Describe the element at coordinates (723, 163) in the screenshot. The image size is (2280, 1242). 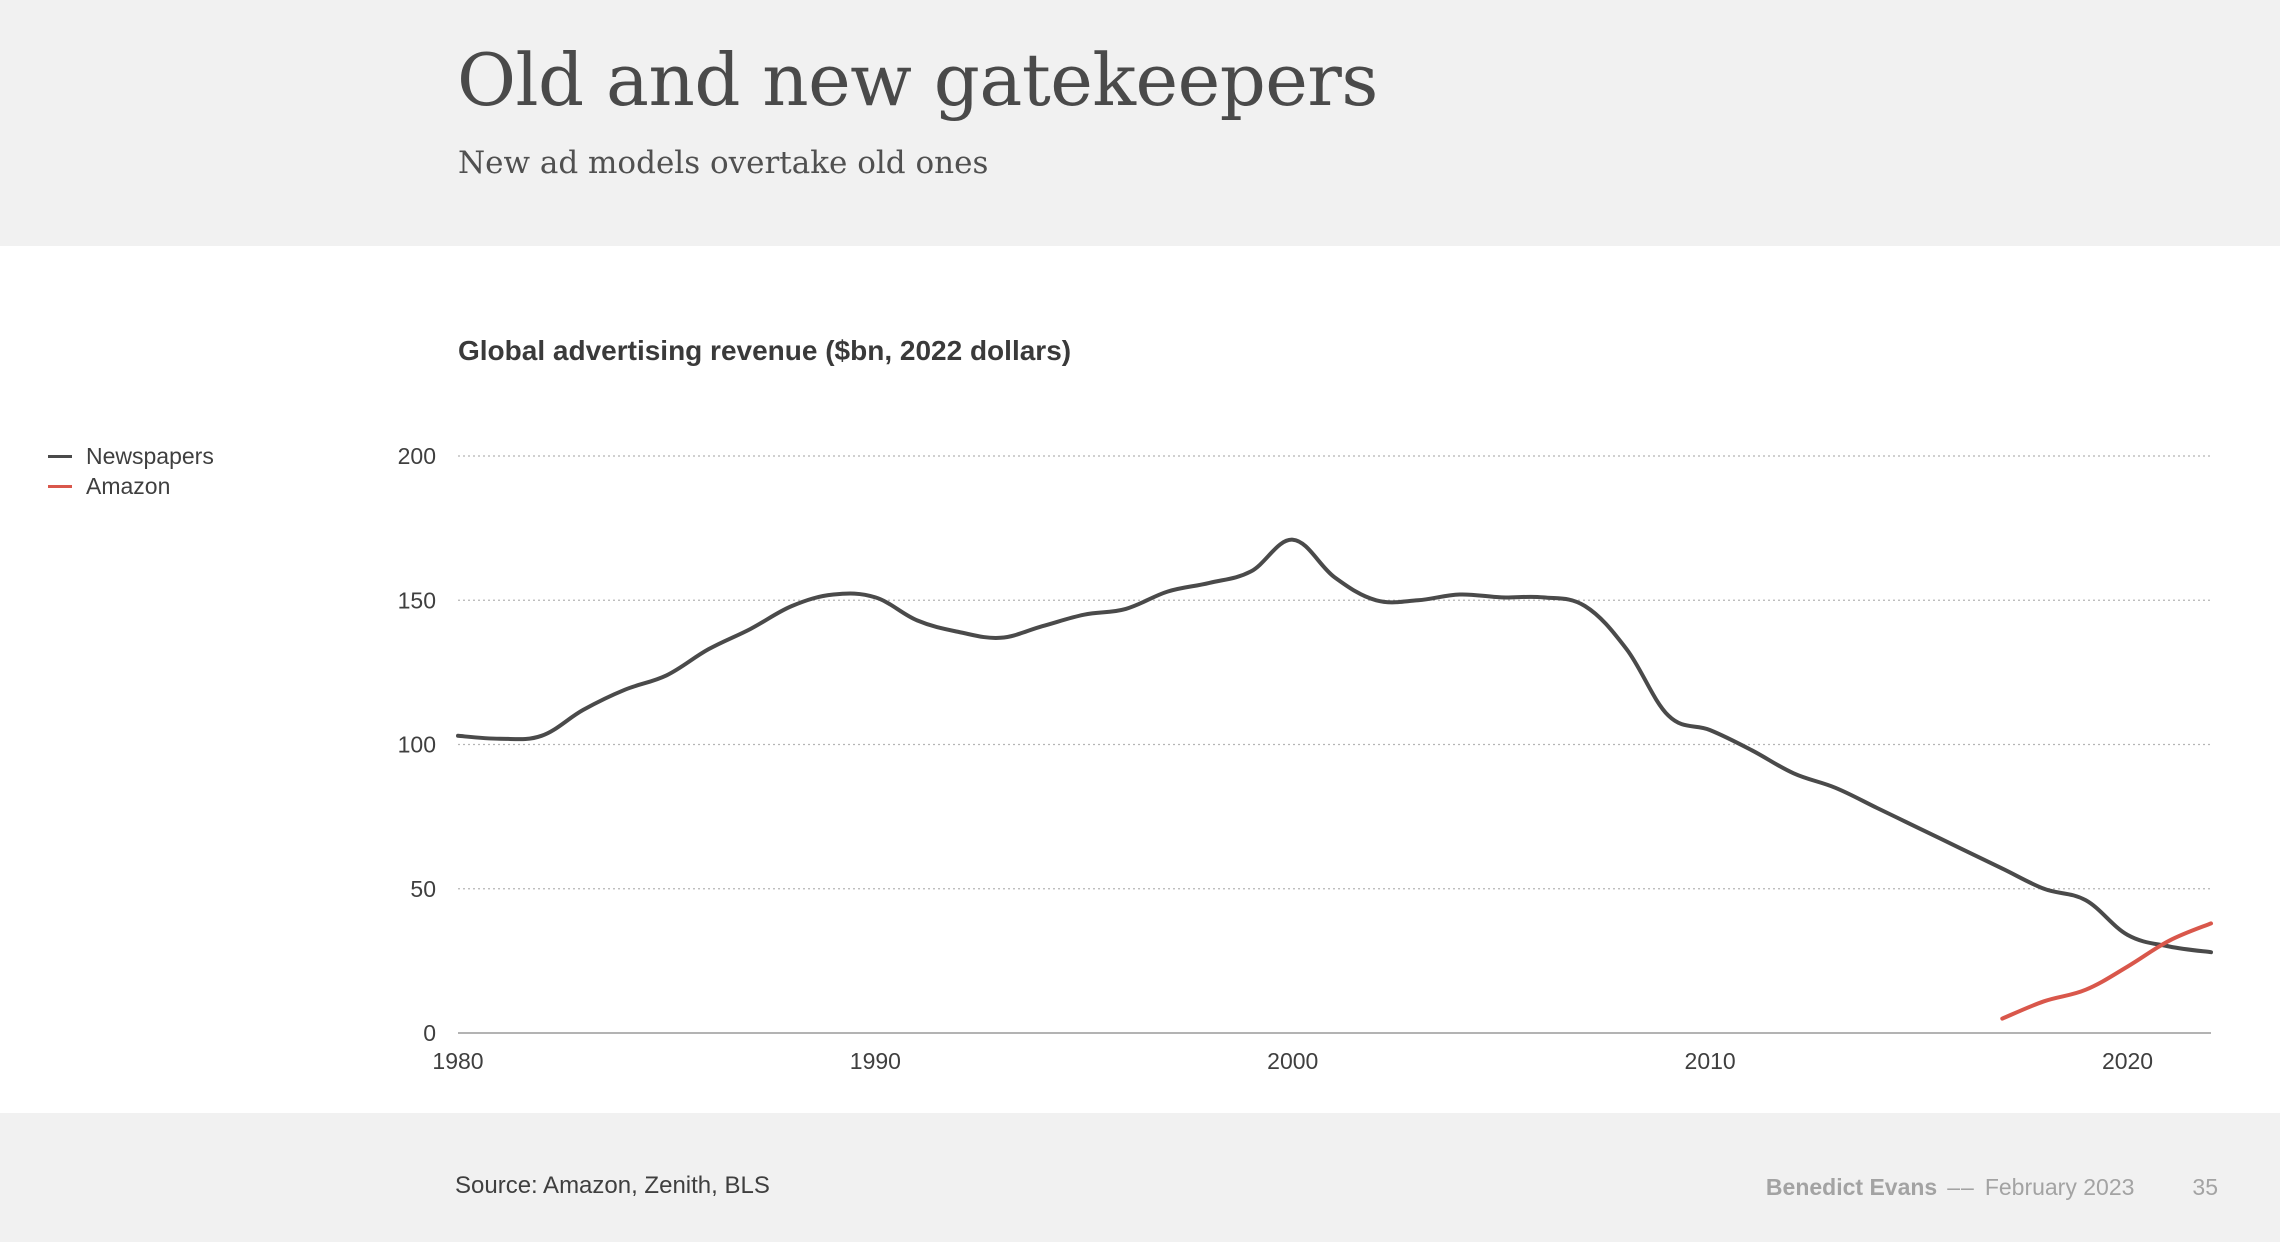
I see `slide-subtitle: New ad models overtake old ones` at that location.